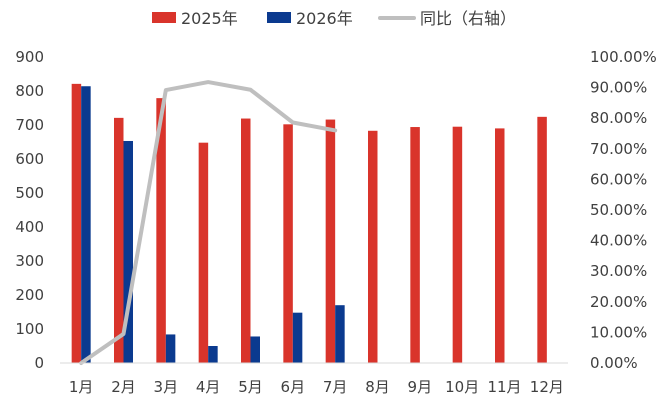  What do you see at coordinates (29, 295) in the screenshot?
I see `y-left-tick-label: 200` at bounding box center [29, 295].